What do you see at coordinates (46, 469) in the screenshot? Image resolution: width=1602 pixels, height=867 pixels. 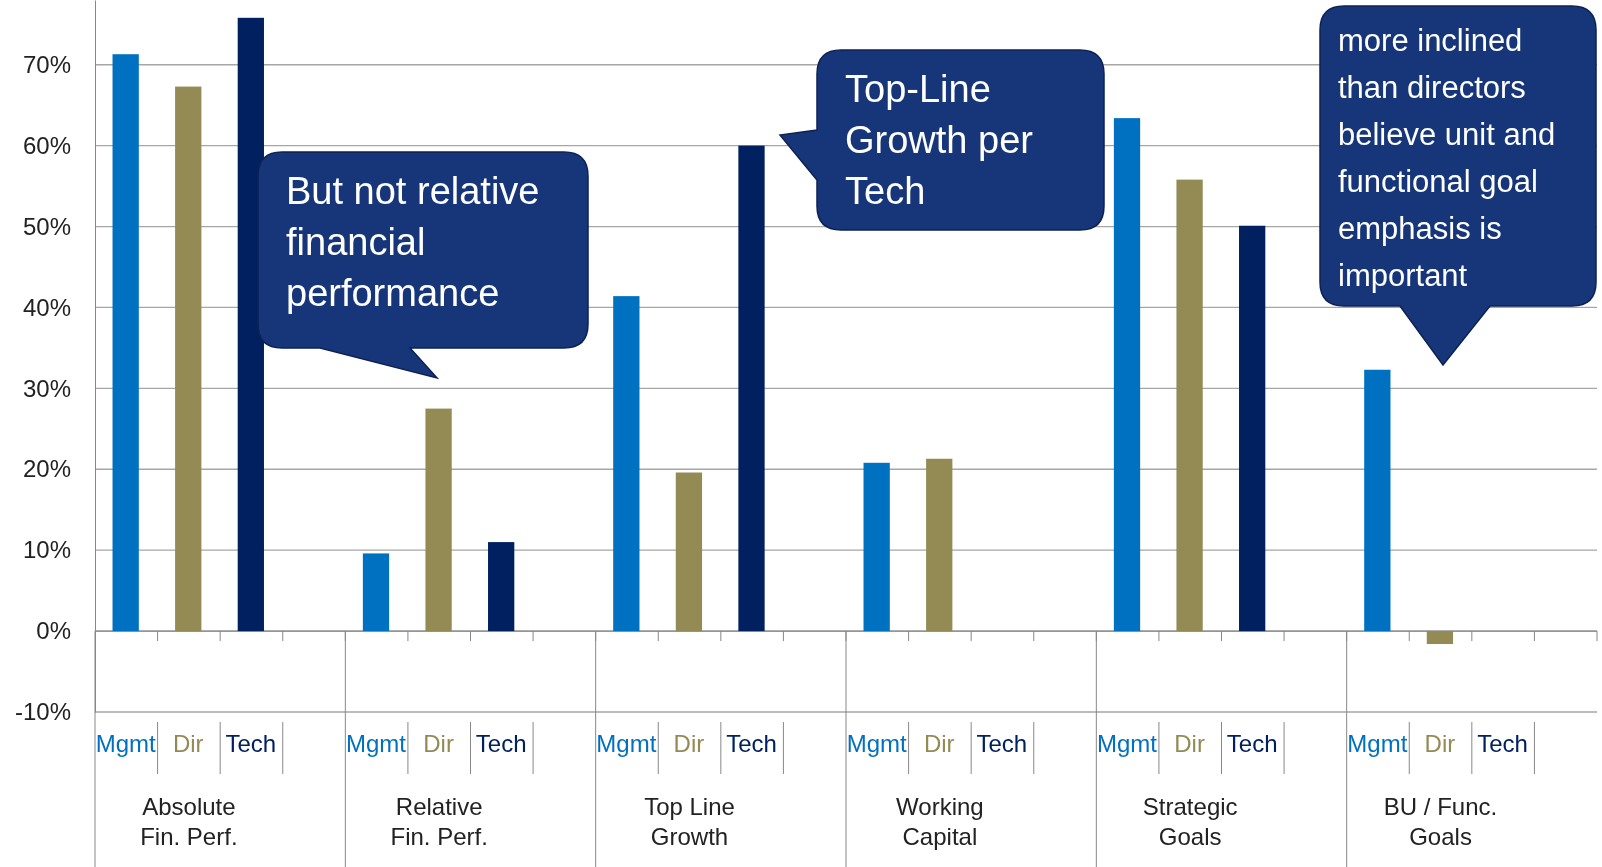 I see `y-tick-label: 20%` at bounding box center [46, 469].